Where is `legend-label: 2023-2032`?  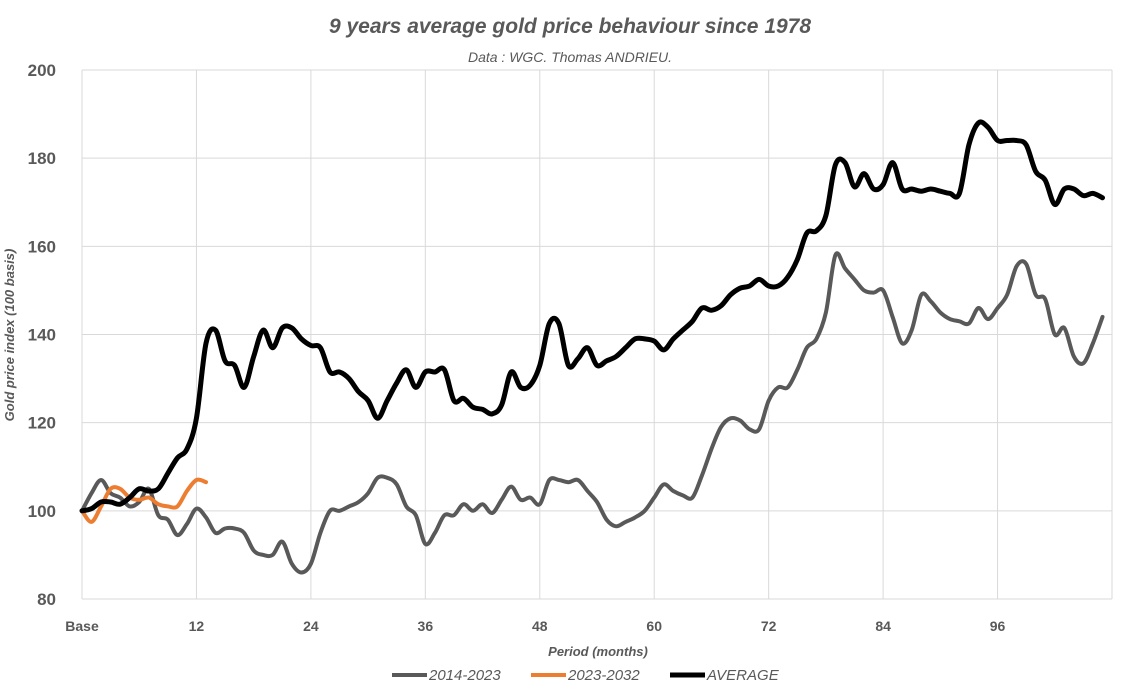
legend-label: 2023-2032 is located at coordinates (603, 675).